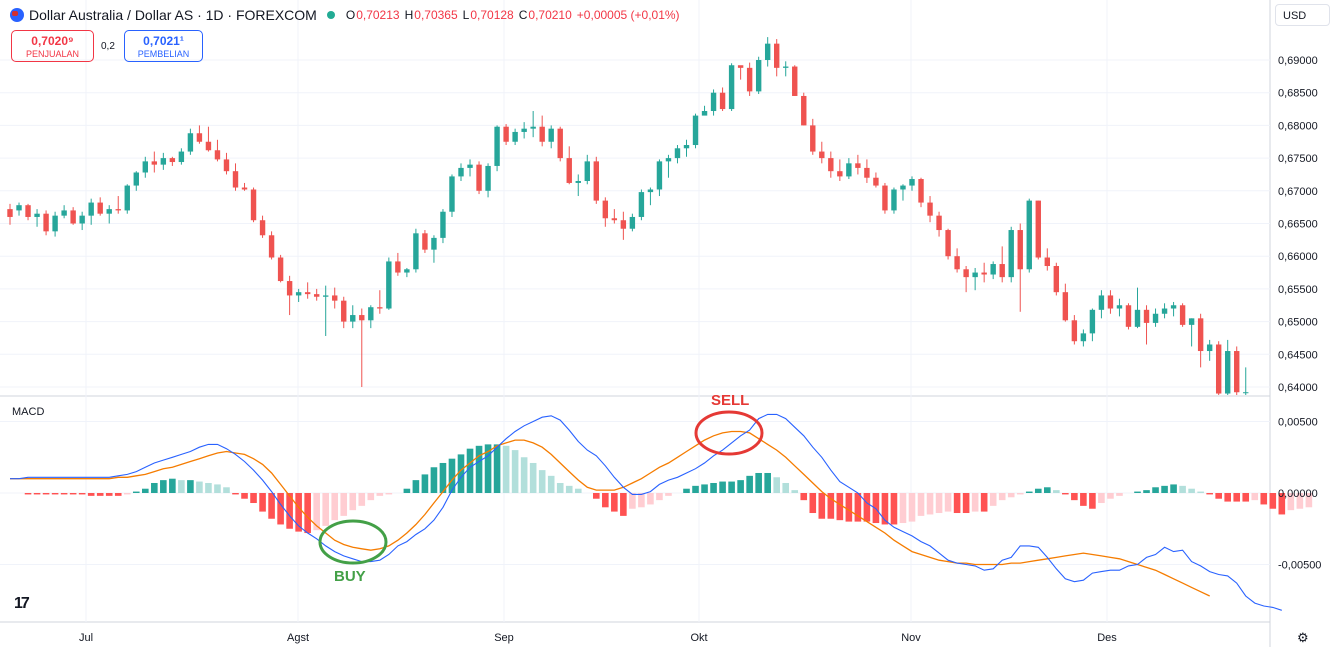  Describe the element at coordinates (108, 46) in the screenshot. I see `spread-value: 0,2` at that location.